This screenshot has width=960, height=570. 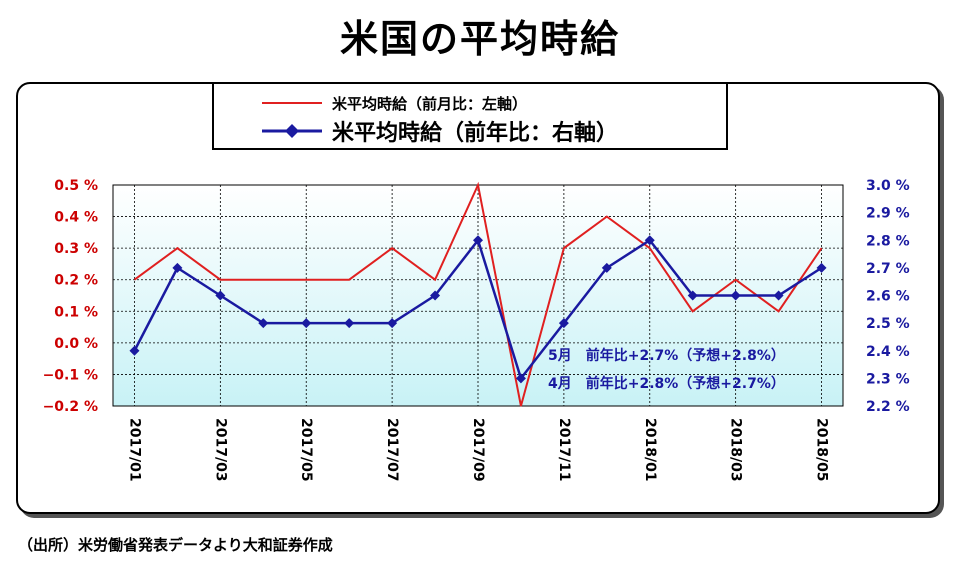 I want to click on legend-label-yoy: 米平均時給（前年比：右軸）, so click(x=475, y=133).